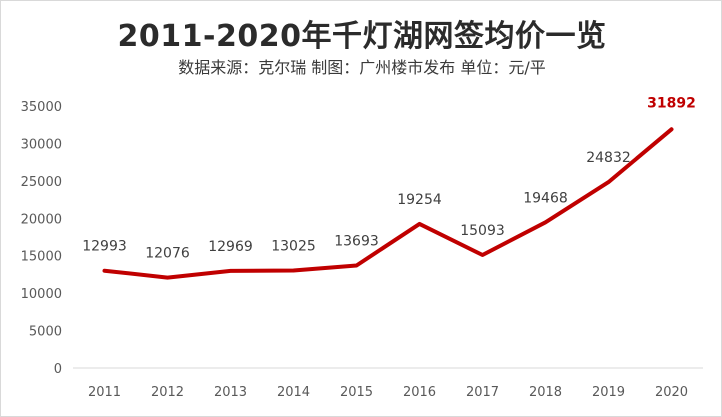 Image resolution: width=722 pixels, height=417 pixels. What do you see at coordinates (419, 392) in the screenshot?
I see `x-tick-label: 2016` at bounding box center [419, 392].